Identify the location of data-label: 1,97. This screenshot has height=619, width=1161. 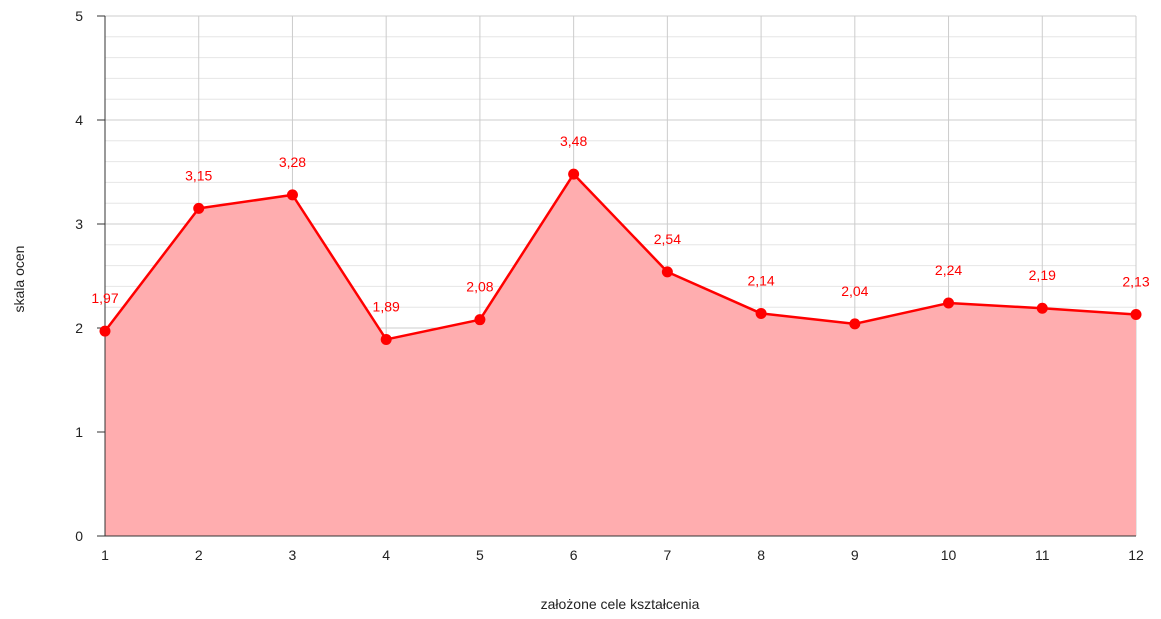
(104, 298).